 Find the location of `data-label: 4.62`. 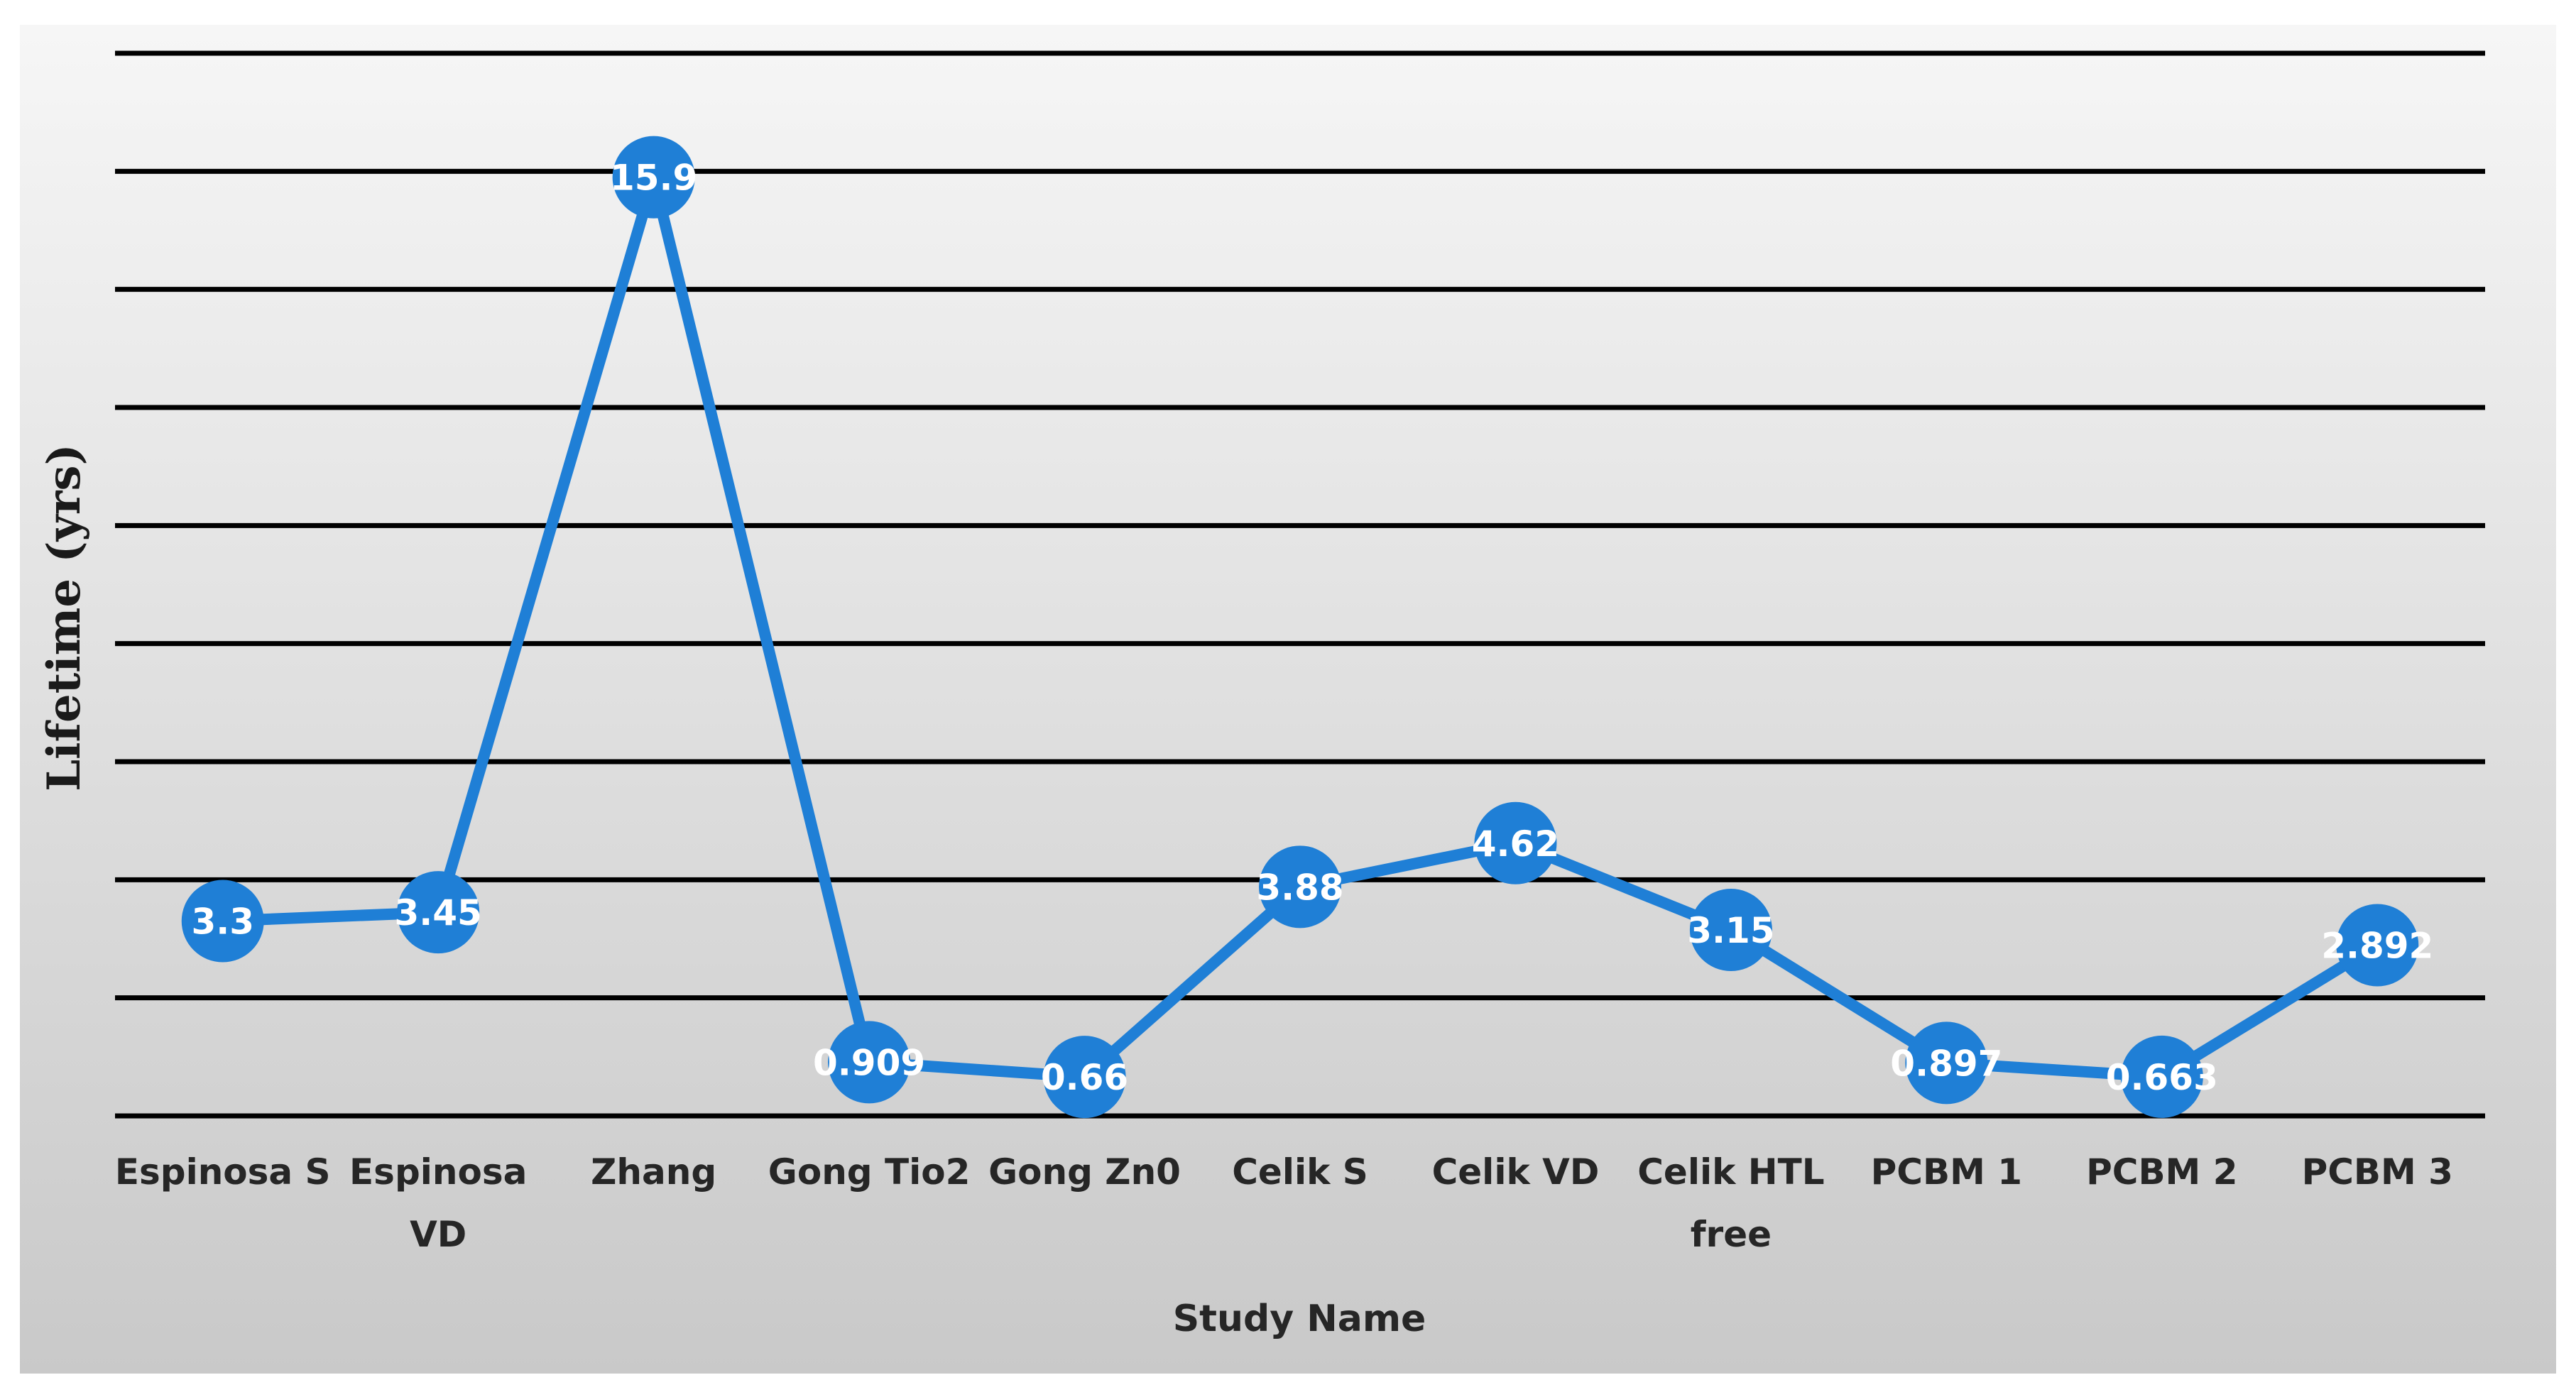

data-label: 4.62 is located at coordinates (1515, 844).